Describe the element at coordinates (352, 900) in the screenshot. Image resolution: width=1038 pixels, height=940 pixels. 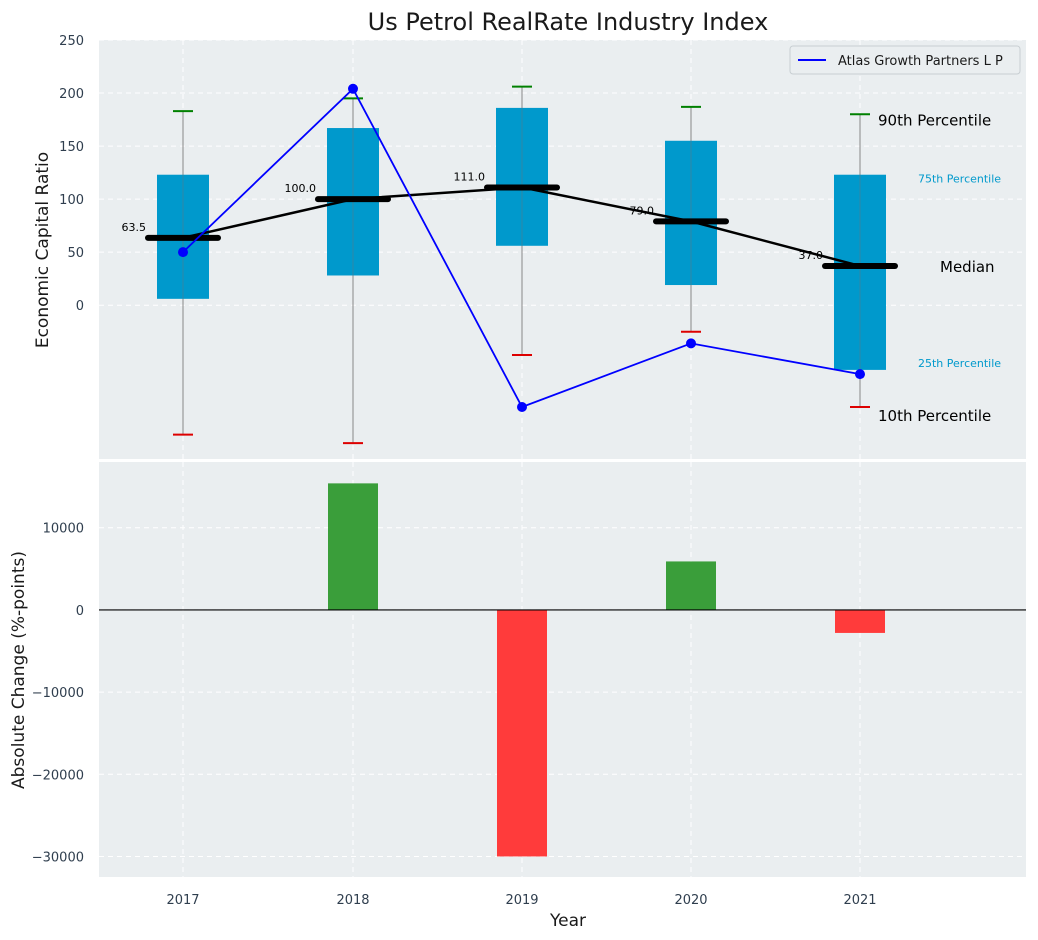
I see `x-tick-label: 2018` at that location.